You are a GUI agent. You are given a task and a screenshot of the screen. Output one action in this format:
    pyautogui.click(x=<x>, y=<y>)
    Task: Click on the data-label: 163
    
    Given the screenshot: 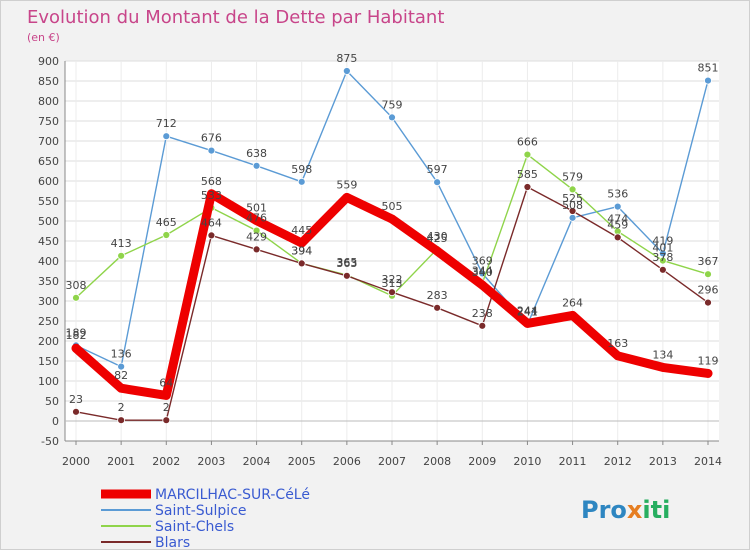 What is the action you would take?
    pyautogui.click(x=617, y=343)
    